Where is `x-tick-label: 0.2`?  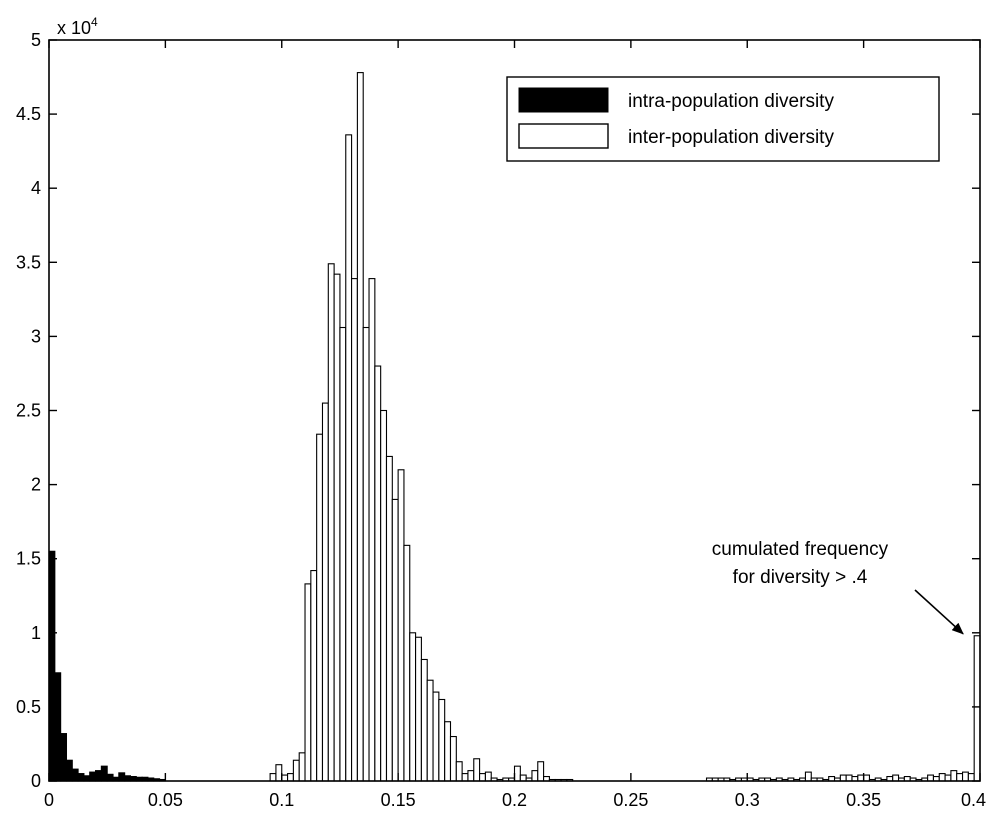 x-tick-label: 0.2 is located at coordinates (514, 800).